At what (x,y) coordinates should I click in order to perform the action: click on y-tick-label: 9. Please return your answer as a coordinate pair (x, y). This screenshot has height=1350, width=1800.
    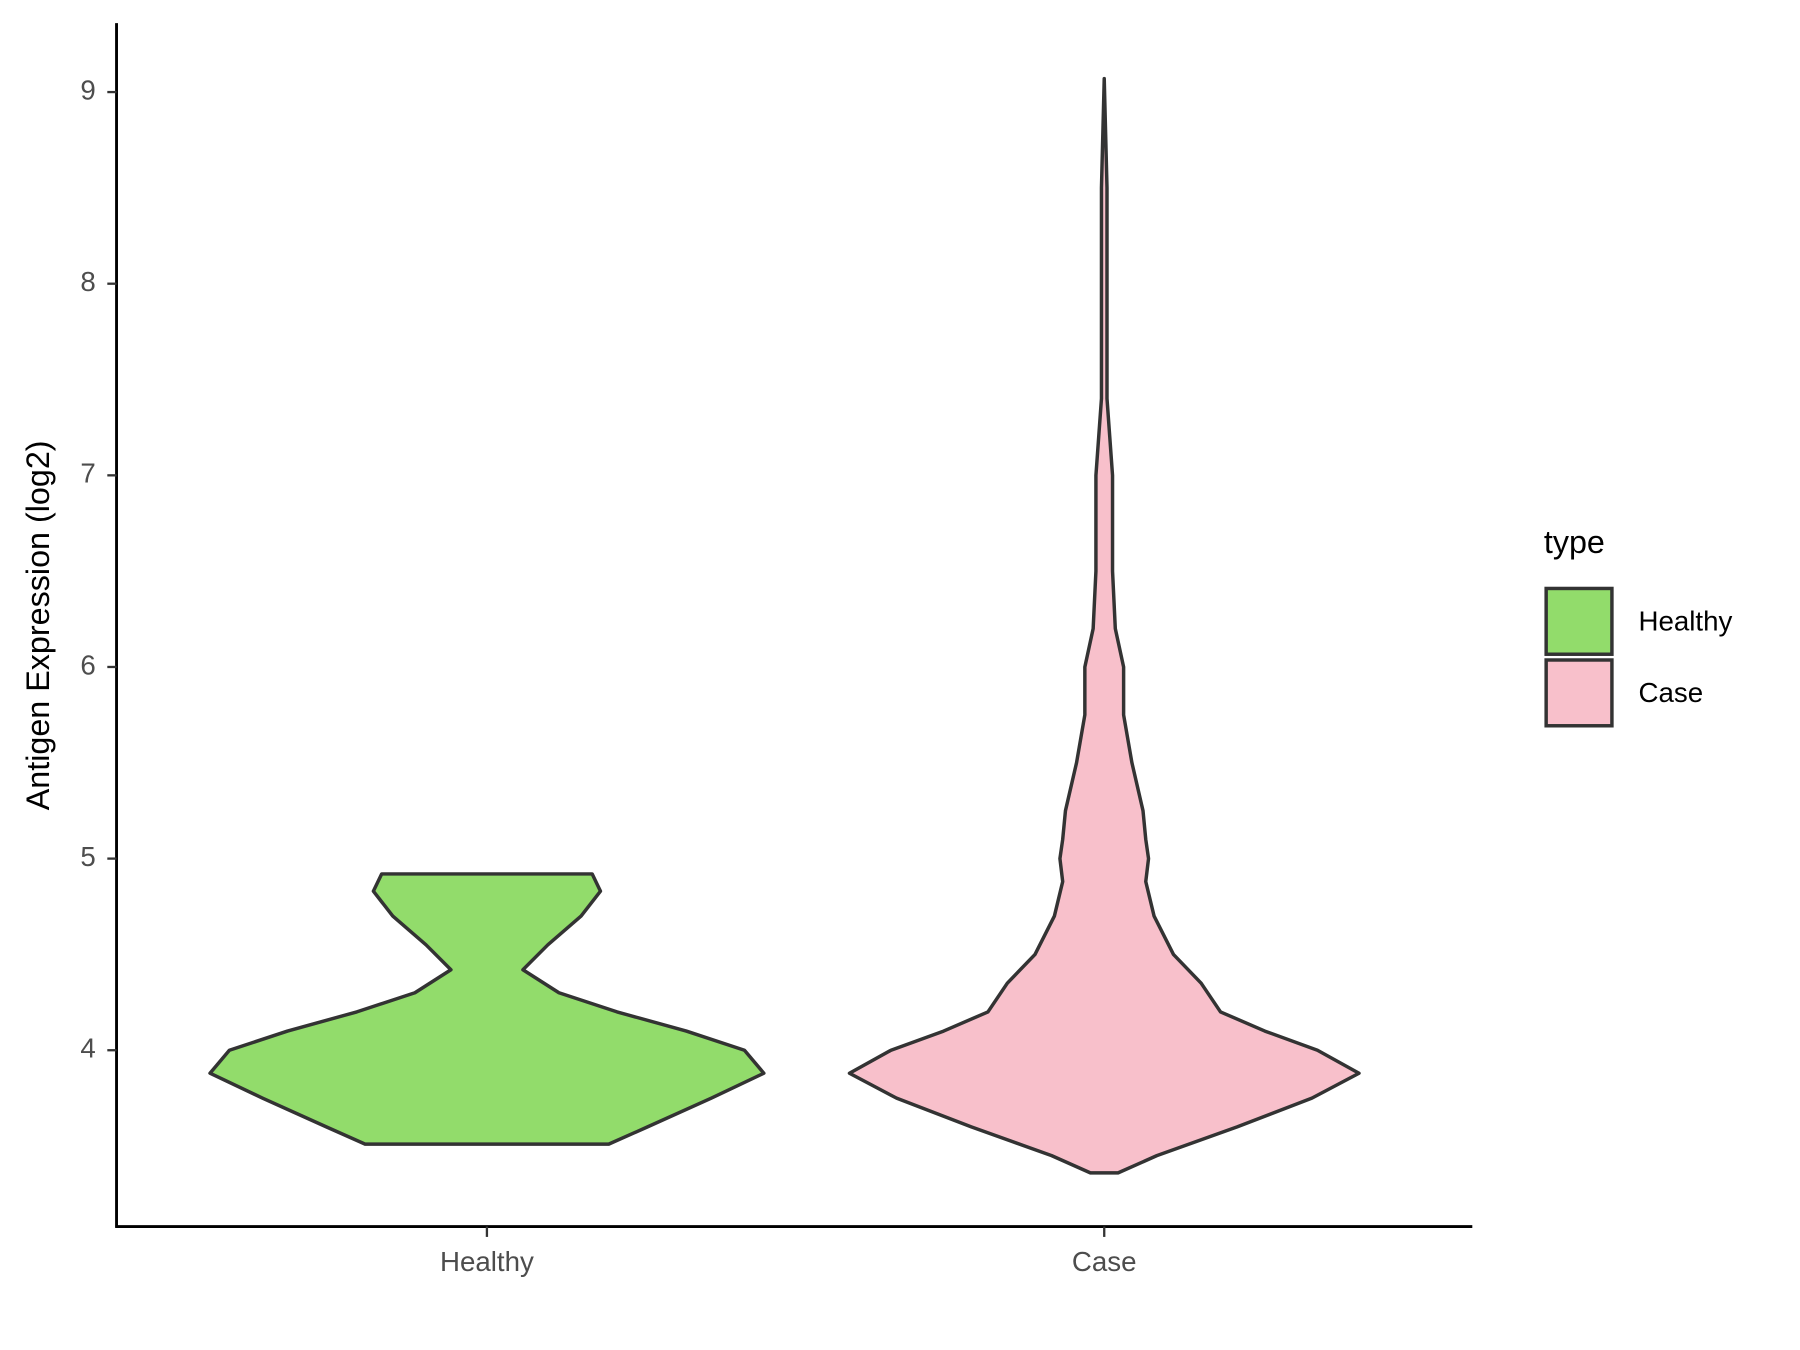
    Looking at the image, I should click on (87, 89).